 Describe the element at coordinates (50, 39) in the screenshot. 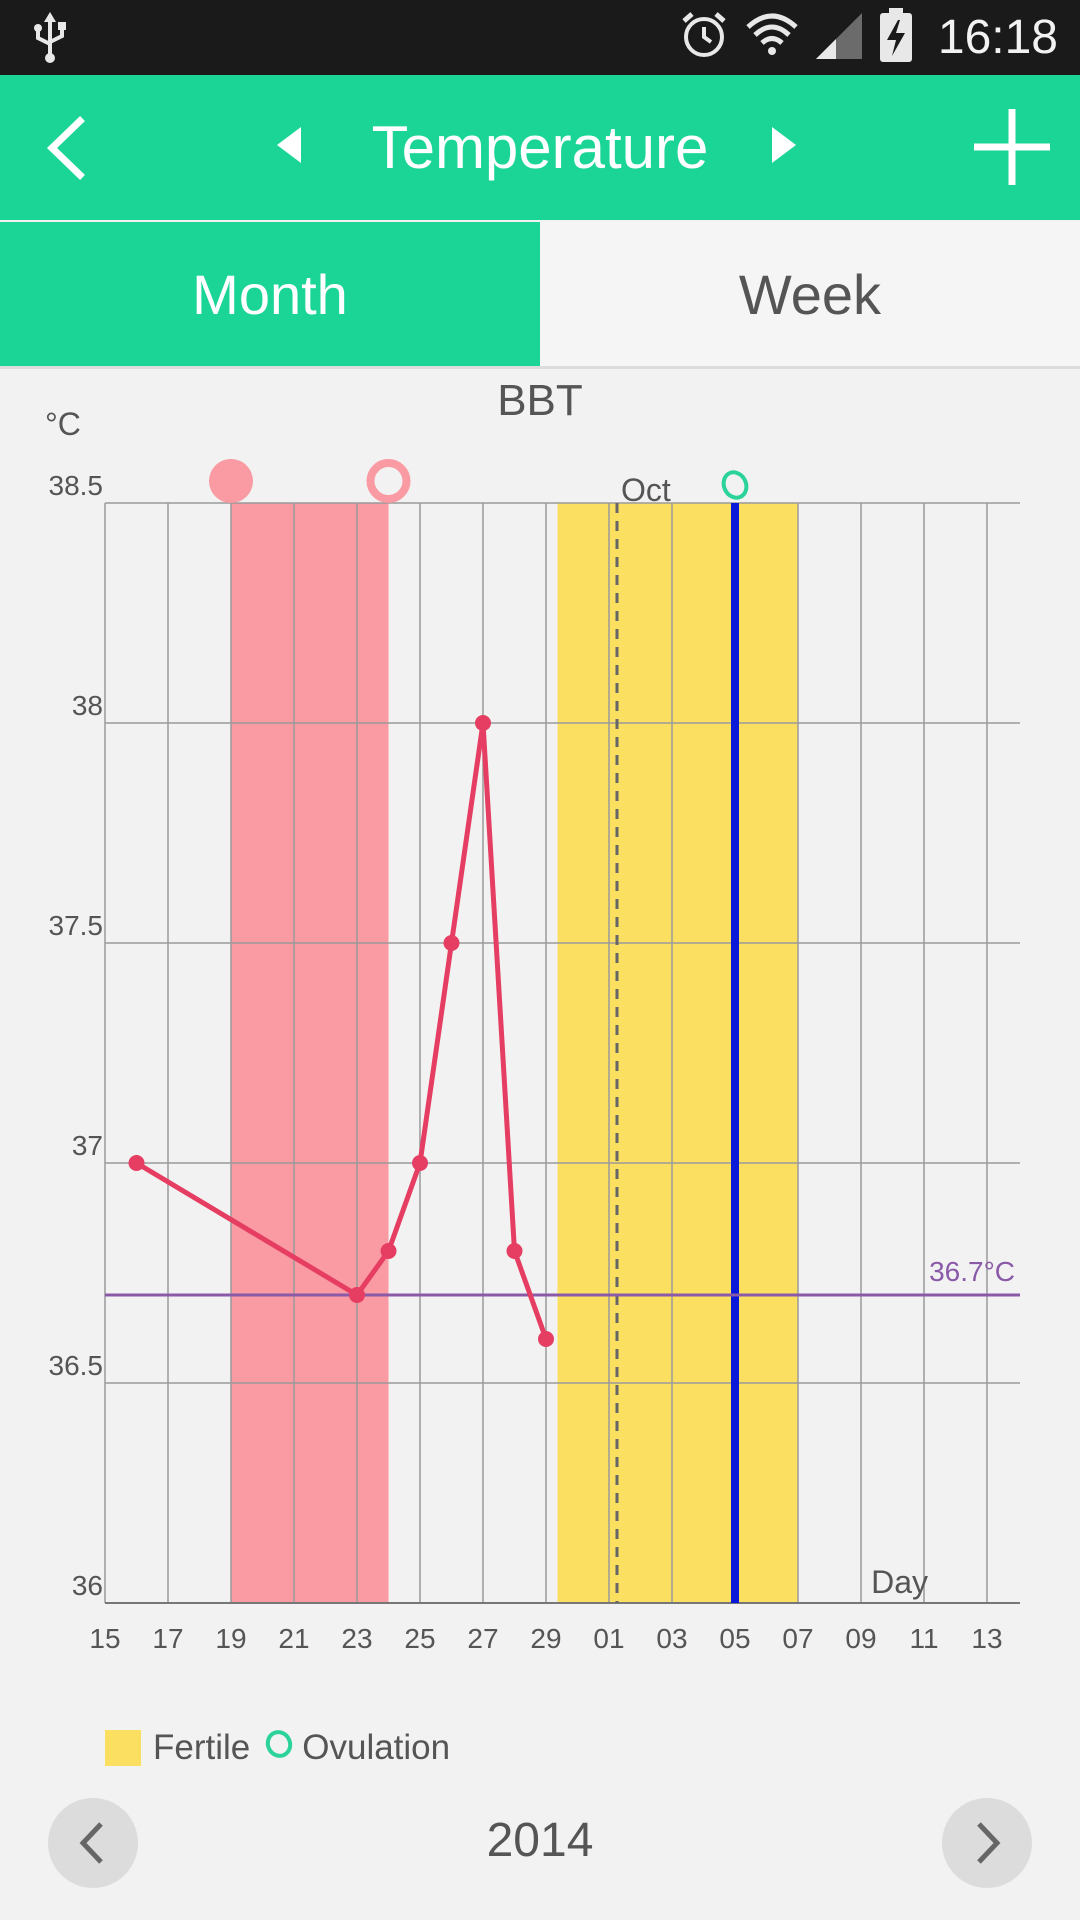

I see `usb-icon` at that location.